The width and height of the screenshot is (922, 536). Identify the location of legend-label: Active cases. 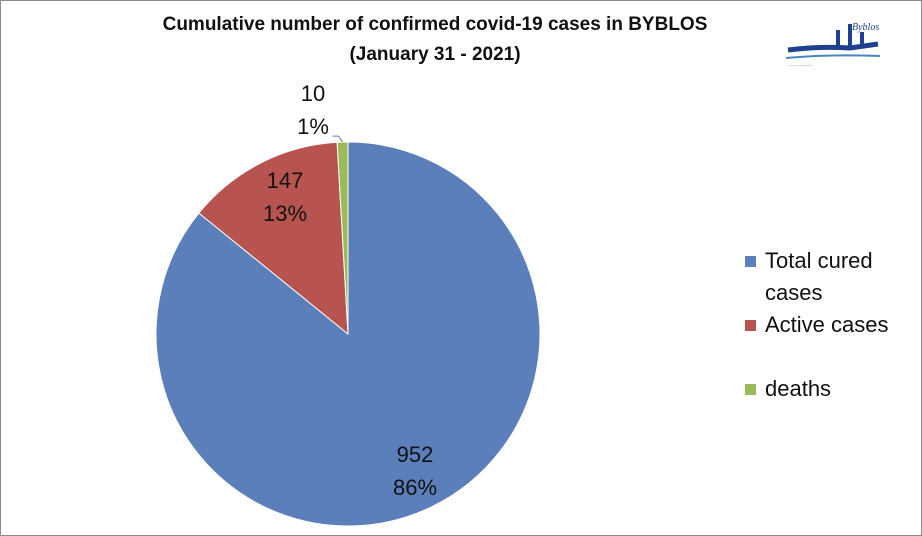
(827, 324).